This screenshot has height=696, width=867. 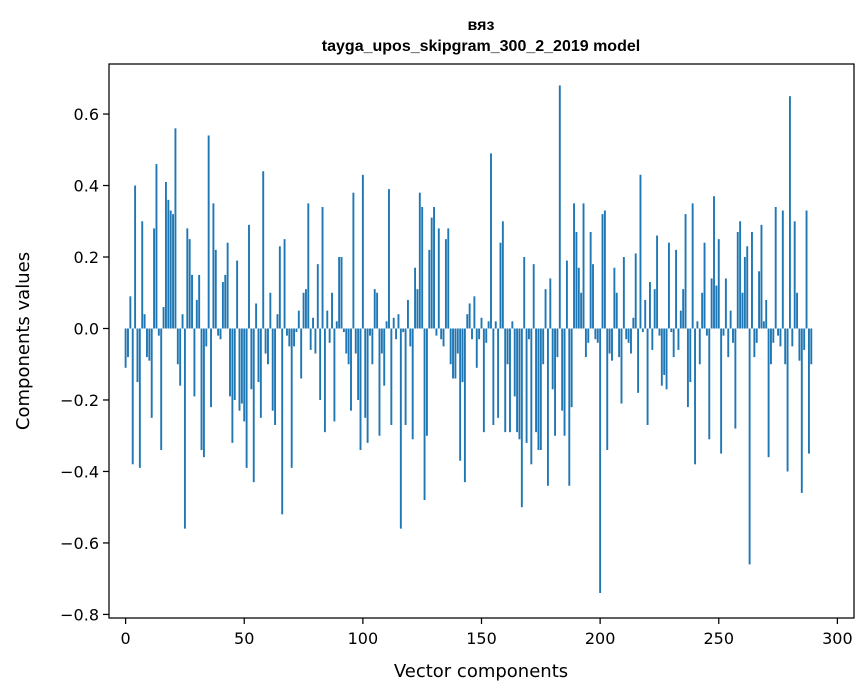 I want to click on chart-title: вяз, so click(x=481, y=25).